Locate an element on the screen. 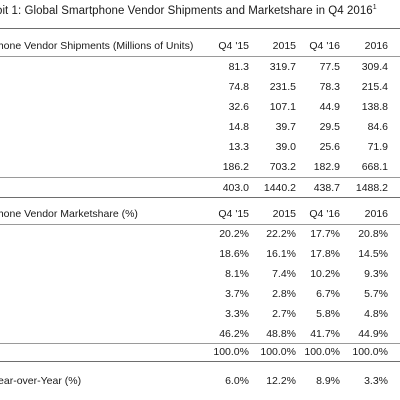  cell: 46.2% is located at coordinates (234, 334).